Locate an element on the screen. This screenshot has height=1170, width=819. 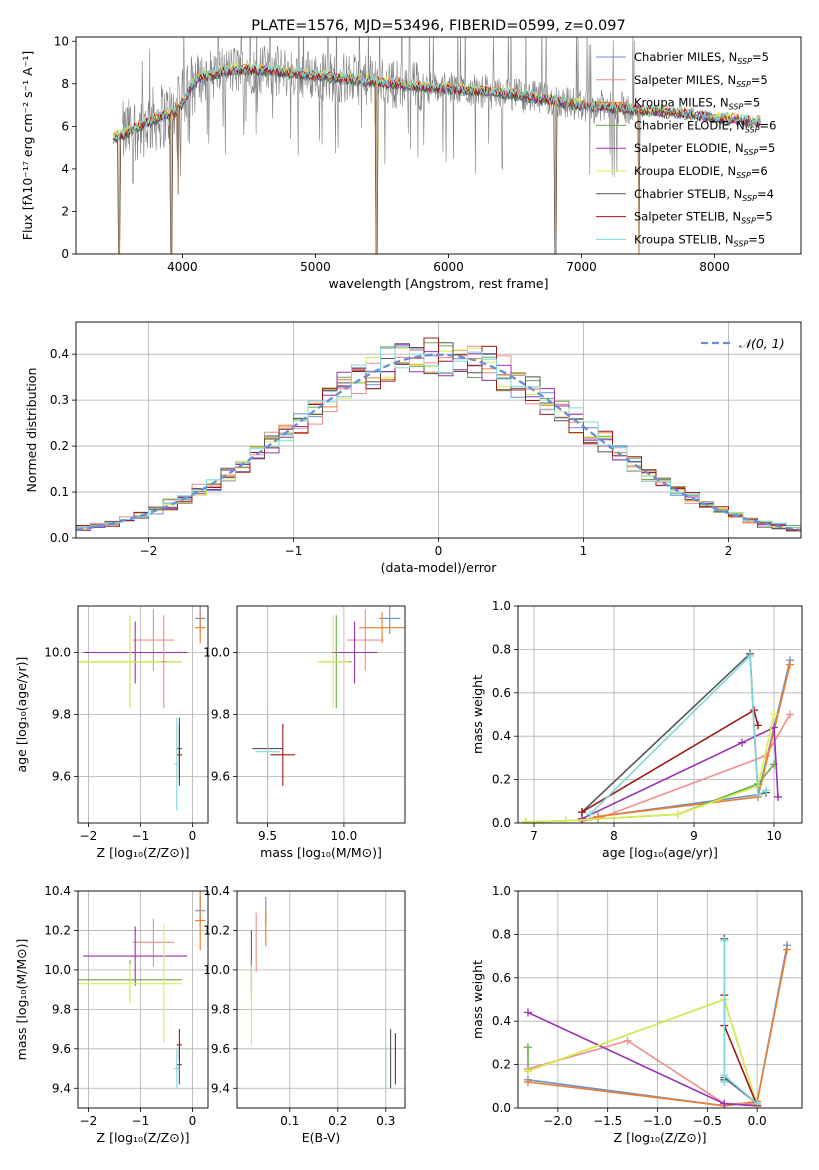
mass_vs_z-plot-area is located at coordinates (142, 990).